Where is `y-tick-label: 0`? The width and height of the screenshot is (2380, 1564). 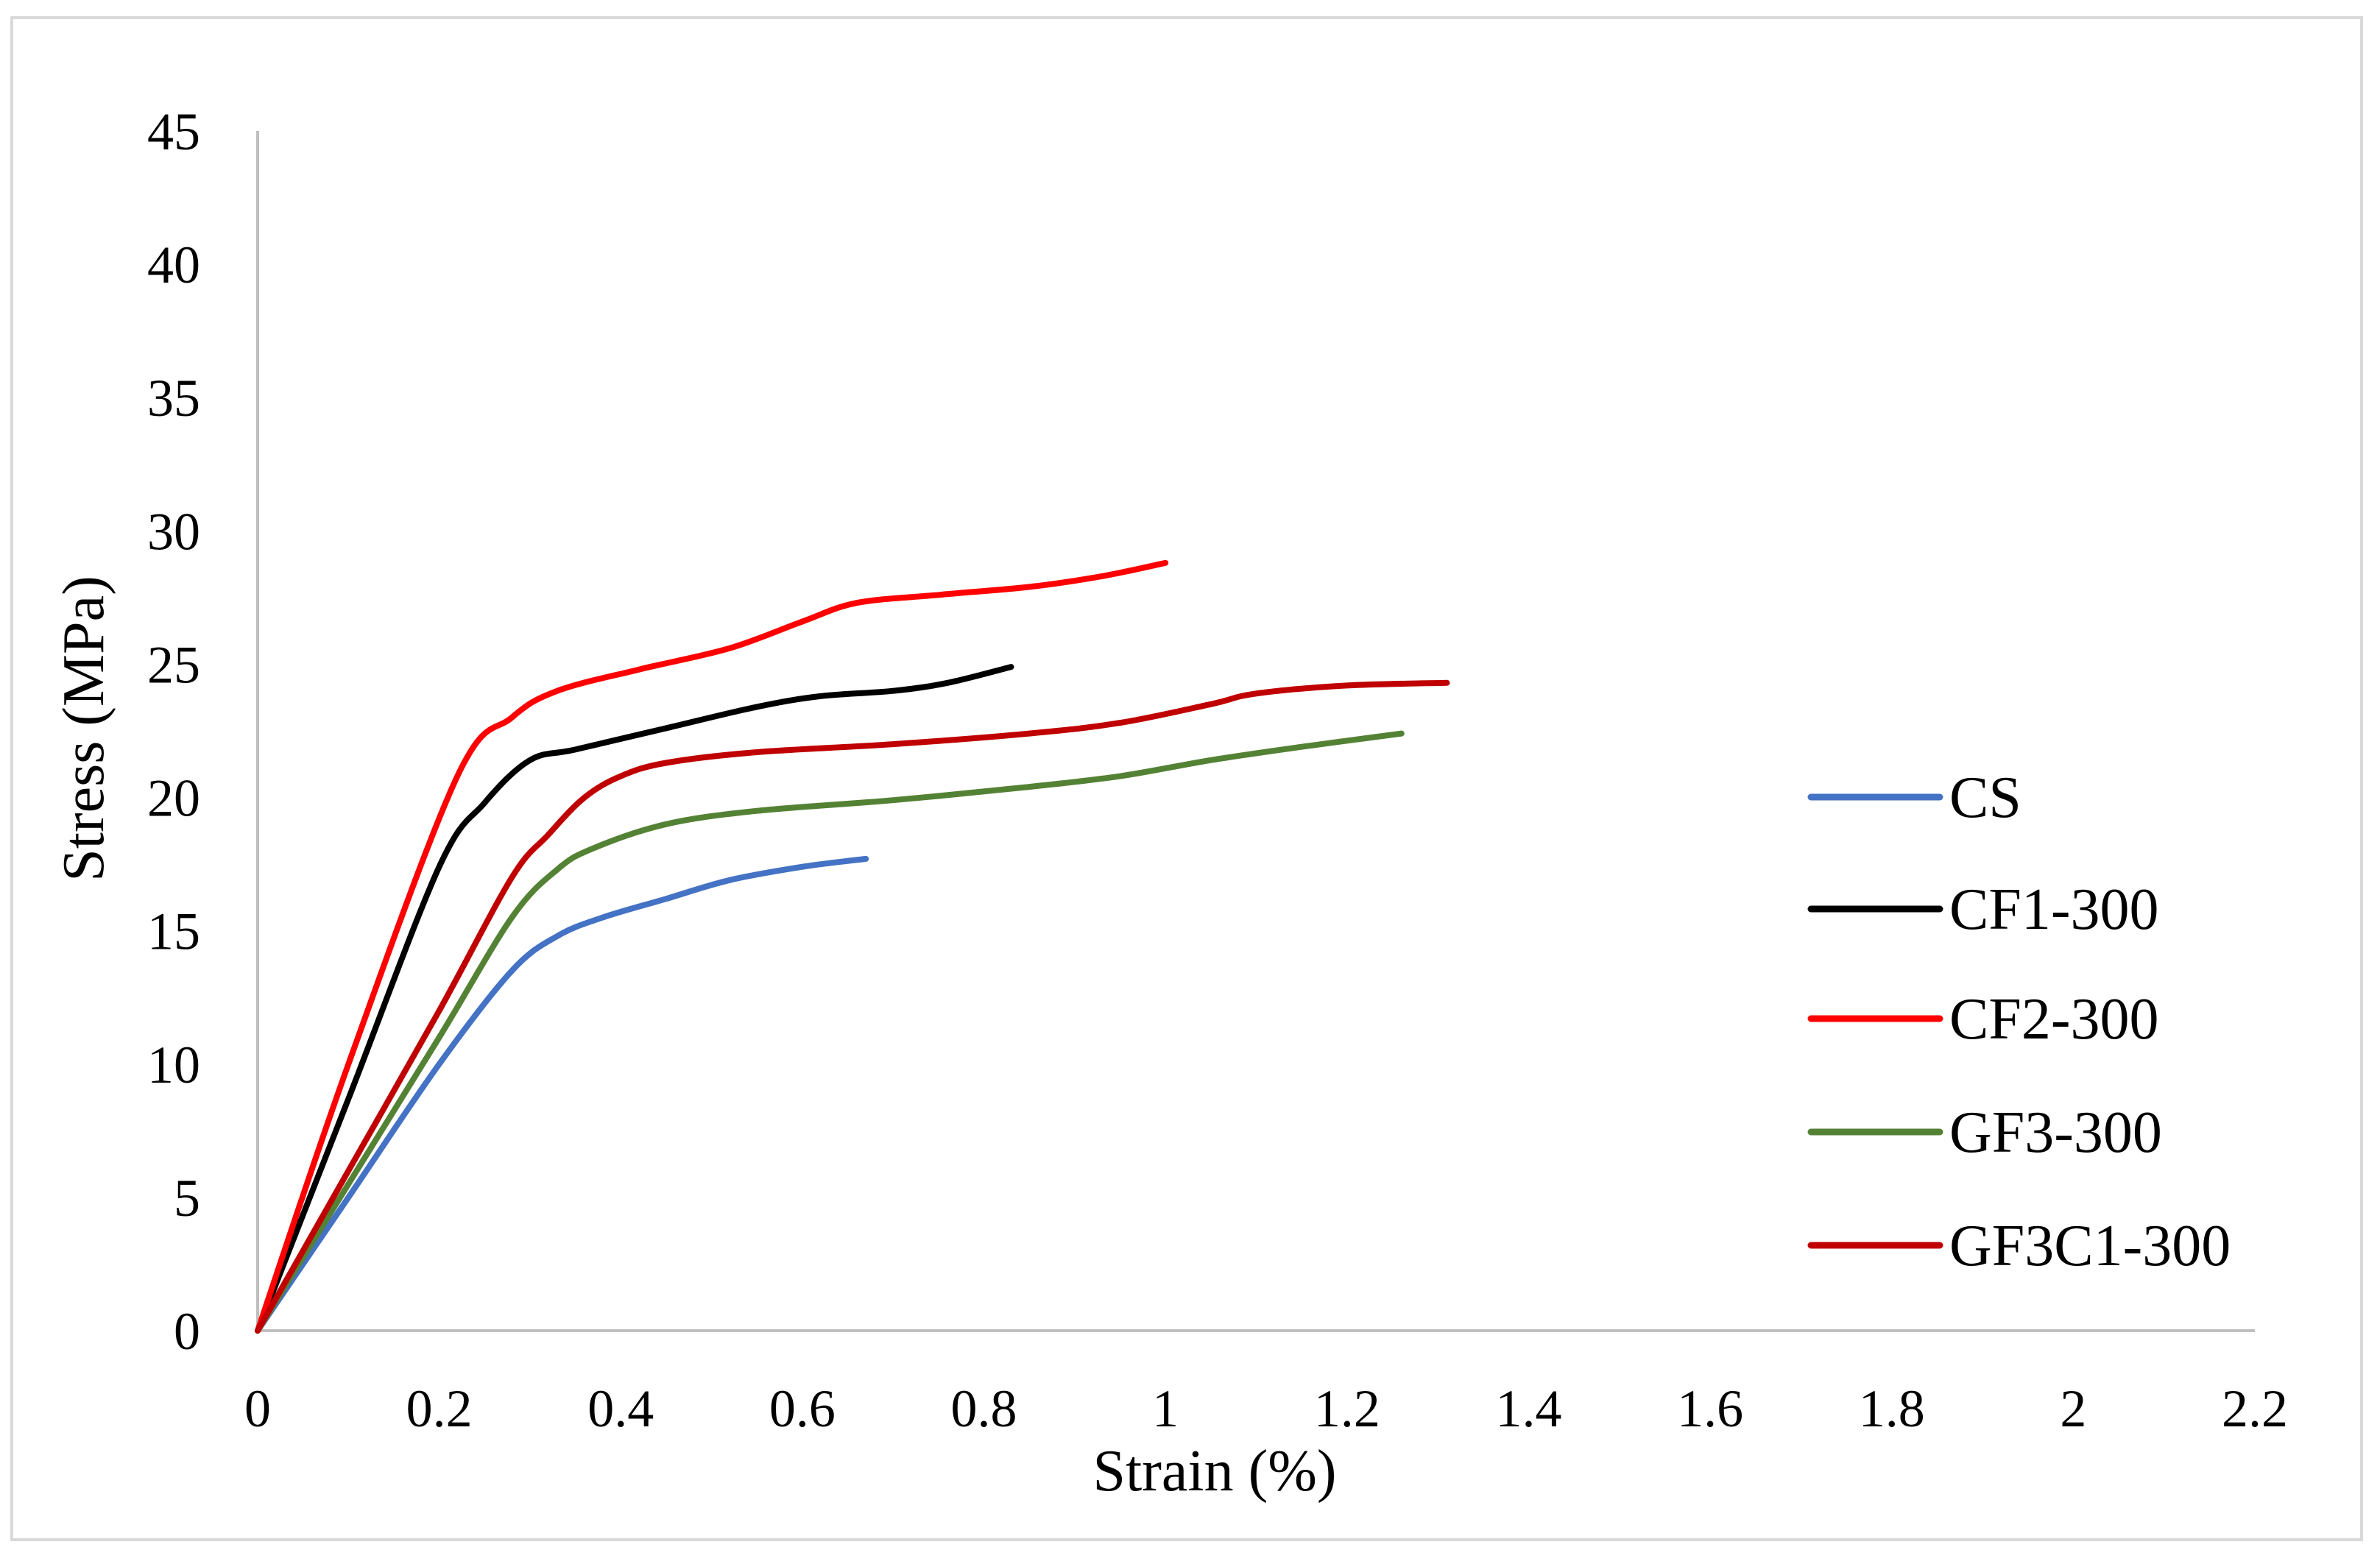
y-tick-label: 0 is located at coordinates (187, 1331).